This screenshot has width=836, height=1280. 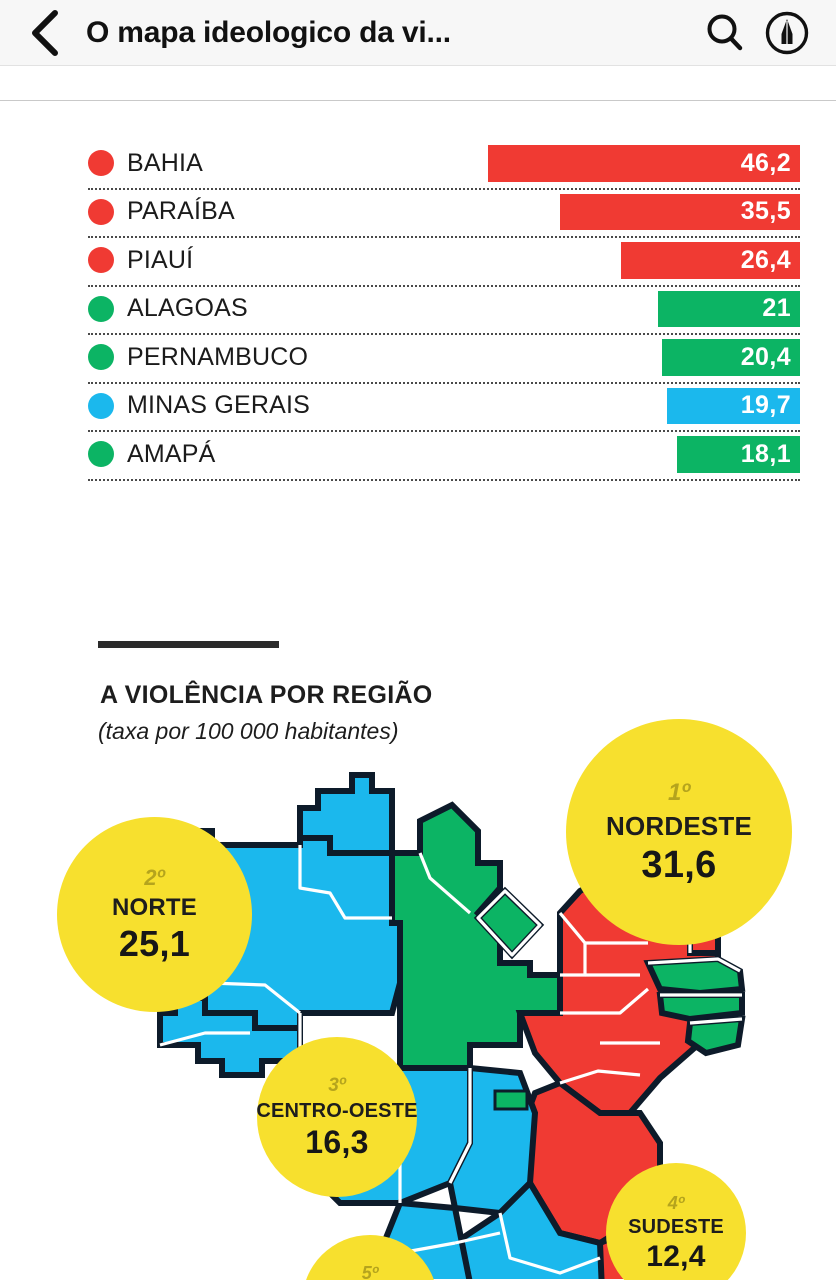 What do you see at coordinates (676, 1227) in the screenshot?
I see `region-name: SUDESTE` at bounding box center [676, 1227].